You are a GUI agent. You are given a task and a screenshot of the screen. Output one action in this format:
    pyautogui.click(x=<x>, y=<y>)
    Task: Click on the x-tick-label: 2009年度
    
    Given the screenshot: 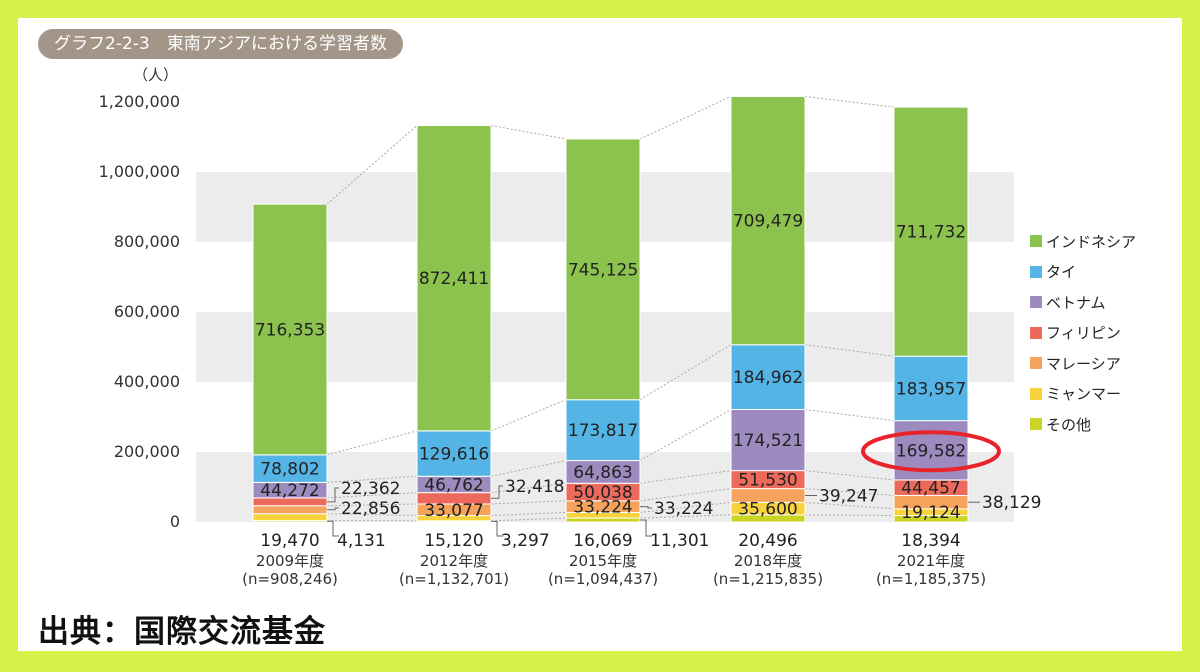 What is the action you would take?
    pyautogui.click(x=290, y=561)
    